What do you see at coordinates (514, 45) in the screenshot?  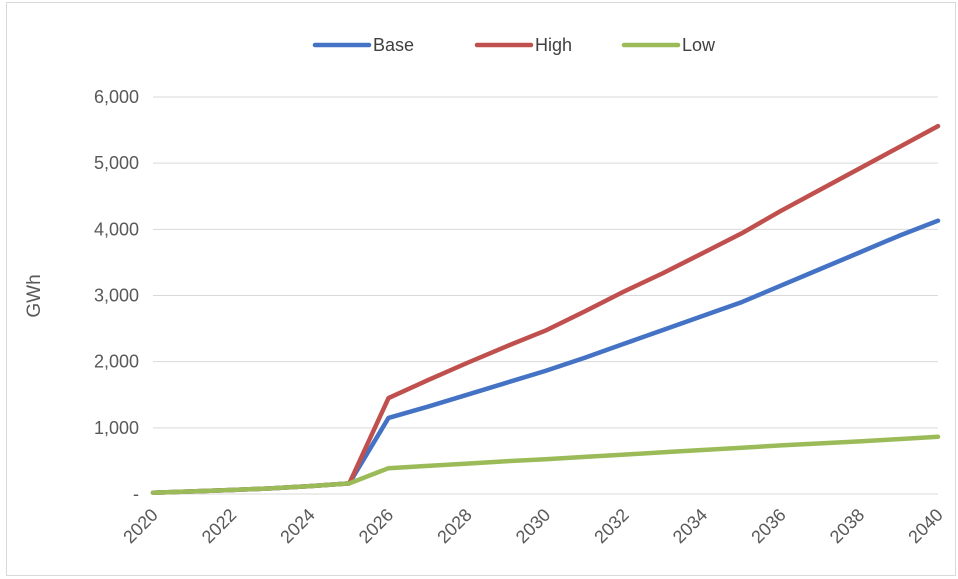 I see `legend: Base High Low` at bounding box center [514, 45].